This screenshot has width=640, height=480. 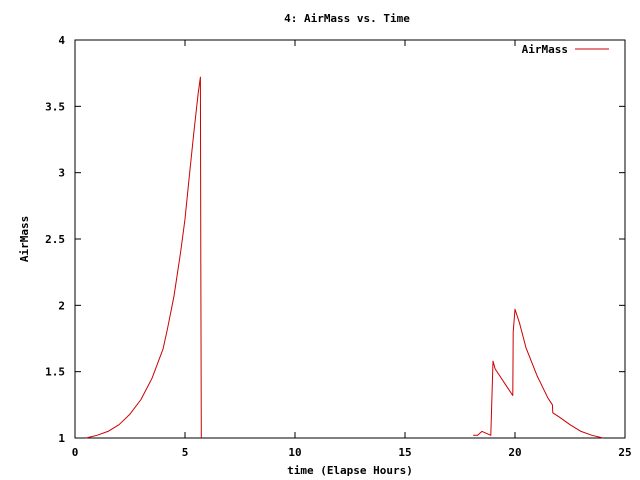 I want to click on x-tick-label: 25, so click(x=624, y=452).